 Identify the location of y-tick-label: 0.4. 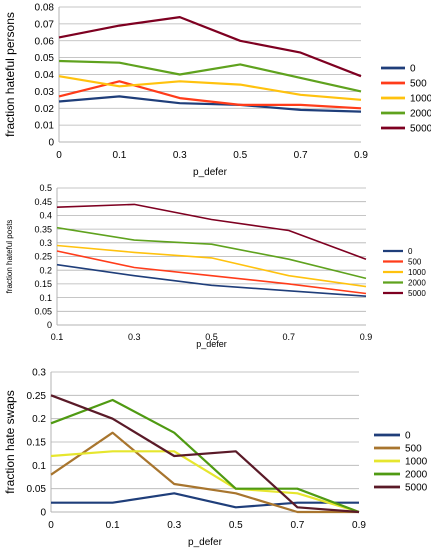
(45, 216).